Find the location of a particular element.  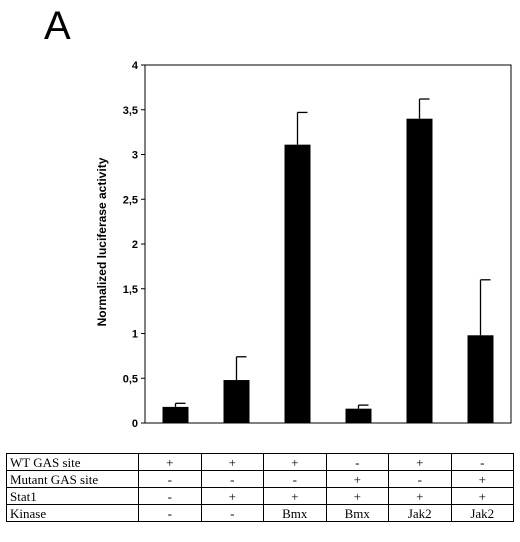

y-tick-label: 0 is located at coordinates (135, 424).